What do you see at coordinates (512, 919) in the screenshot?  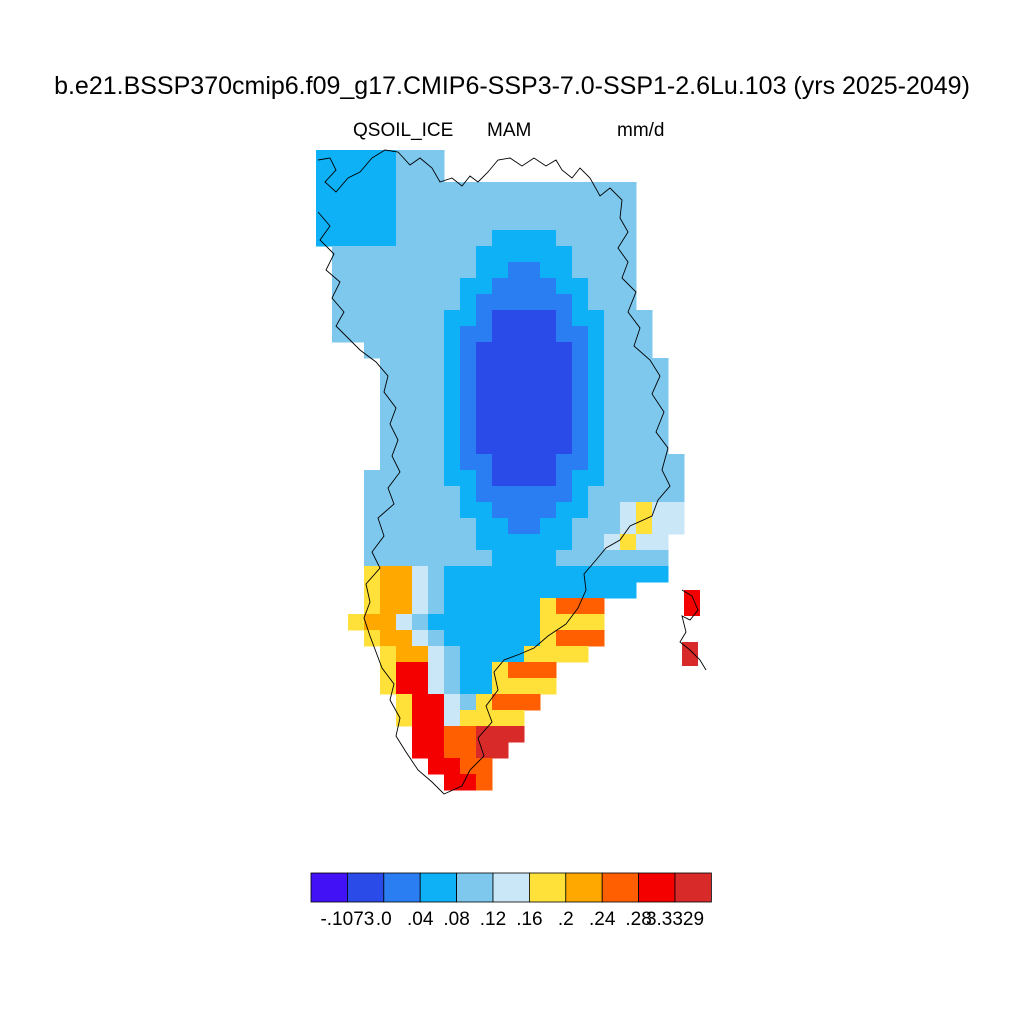 I see `colorbar-labels: -.1073.0 .04 .08 .12 .16 .2 .24 .283.3329` at bounding box center [512, 919].